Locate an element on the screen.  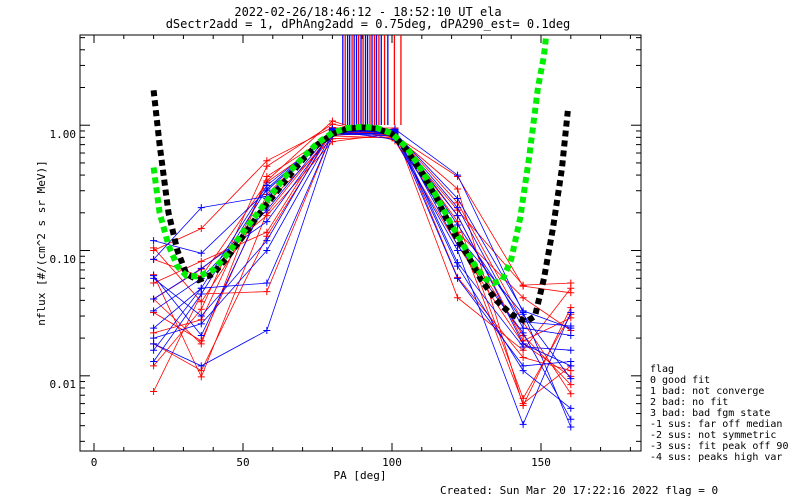
vertical-markers is located at coordinates (372, 80).